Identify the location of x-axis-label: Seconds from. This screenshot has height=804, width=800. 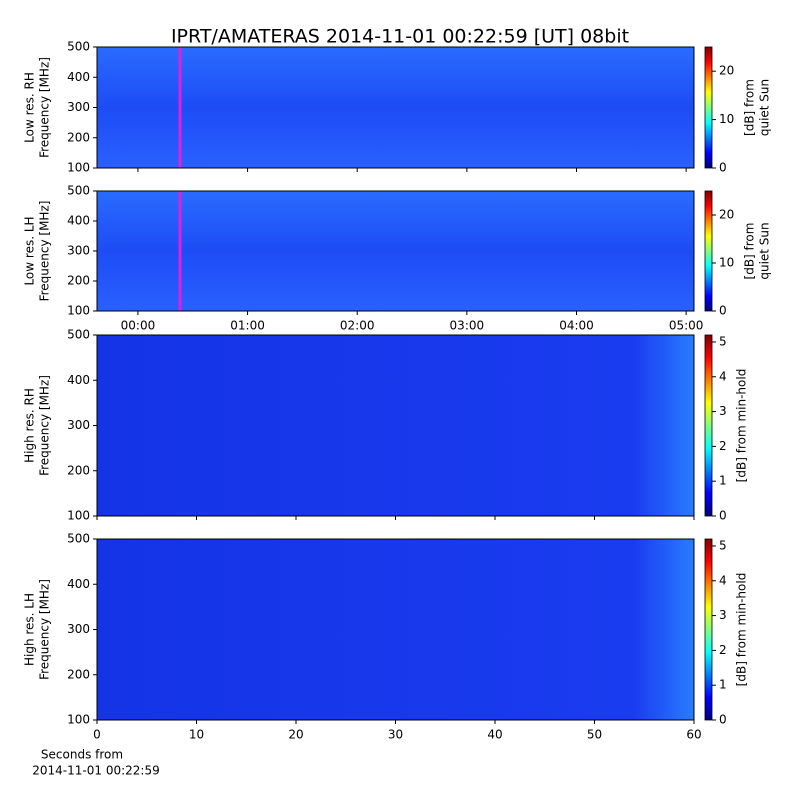
(82, 755).